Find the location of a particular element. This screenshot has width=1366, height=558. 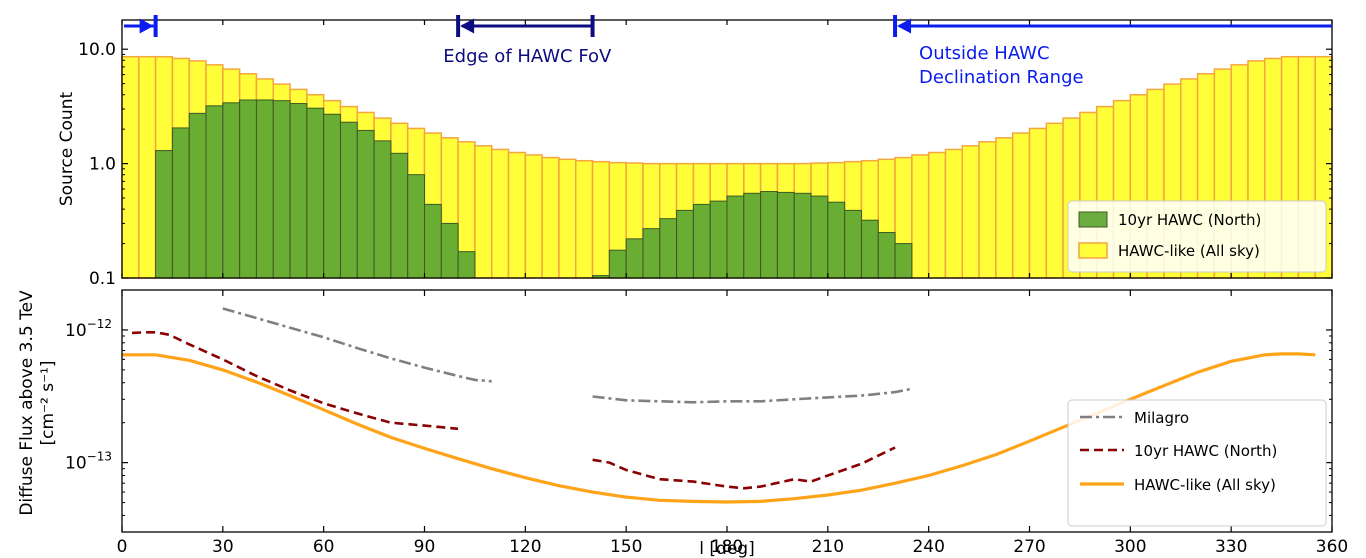

bottom-x-tick-label: 330 is located at coordinates (1231, 547).